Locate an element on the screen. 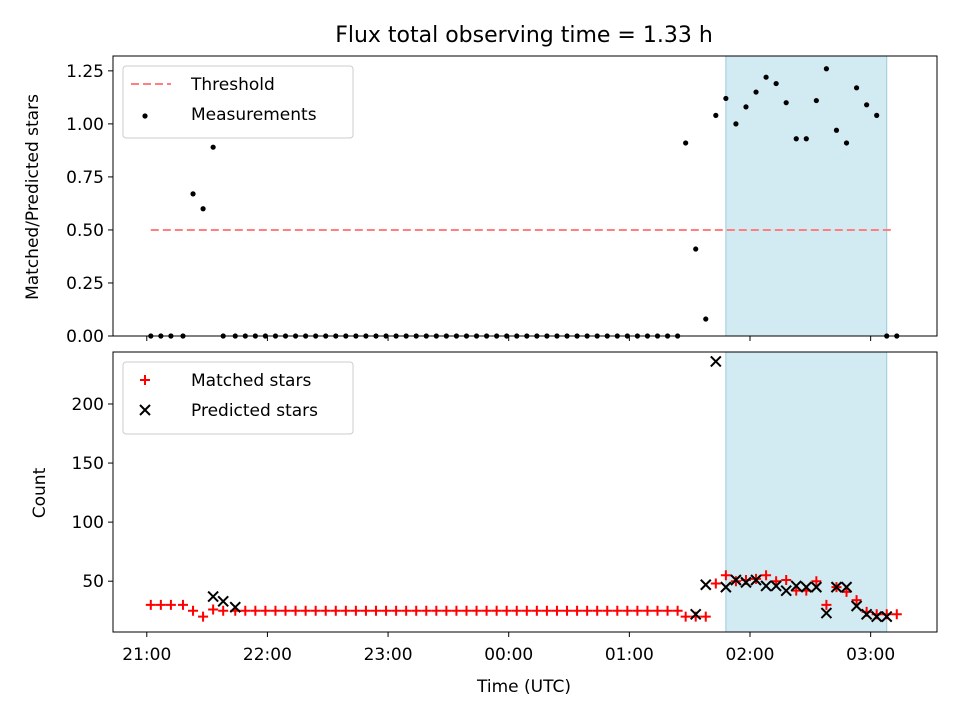 Image resolution: width=960 pixels, height=720 pixels. chart-title: Flux total observing time = 1.33 h is located at coordinates (524, 35).